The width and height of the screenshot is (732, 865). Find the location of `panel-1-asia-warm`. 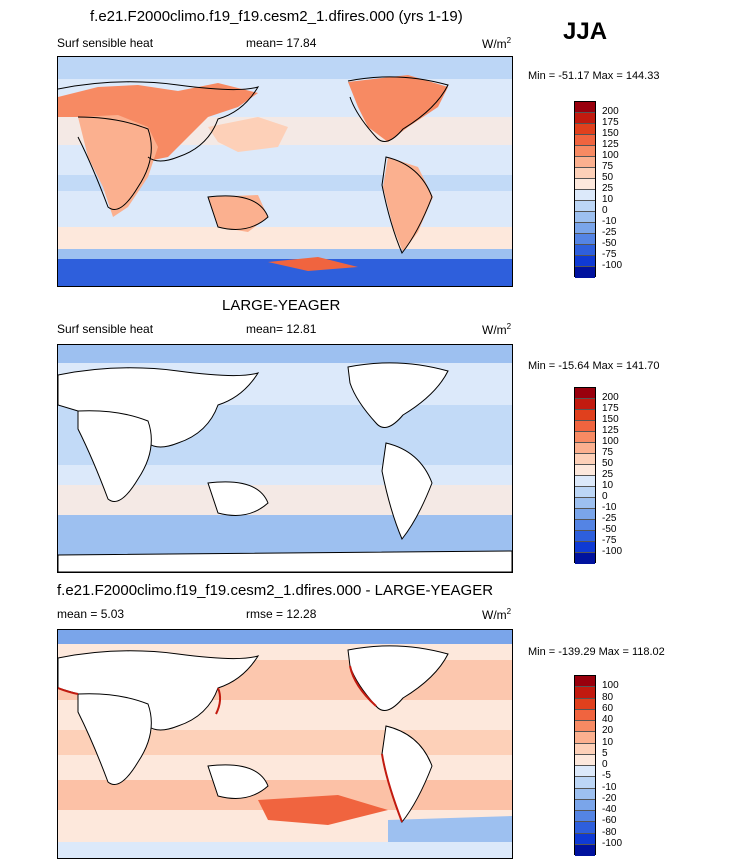

panel-1-asia-warm is located at coordinates (248, 134).